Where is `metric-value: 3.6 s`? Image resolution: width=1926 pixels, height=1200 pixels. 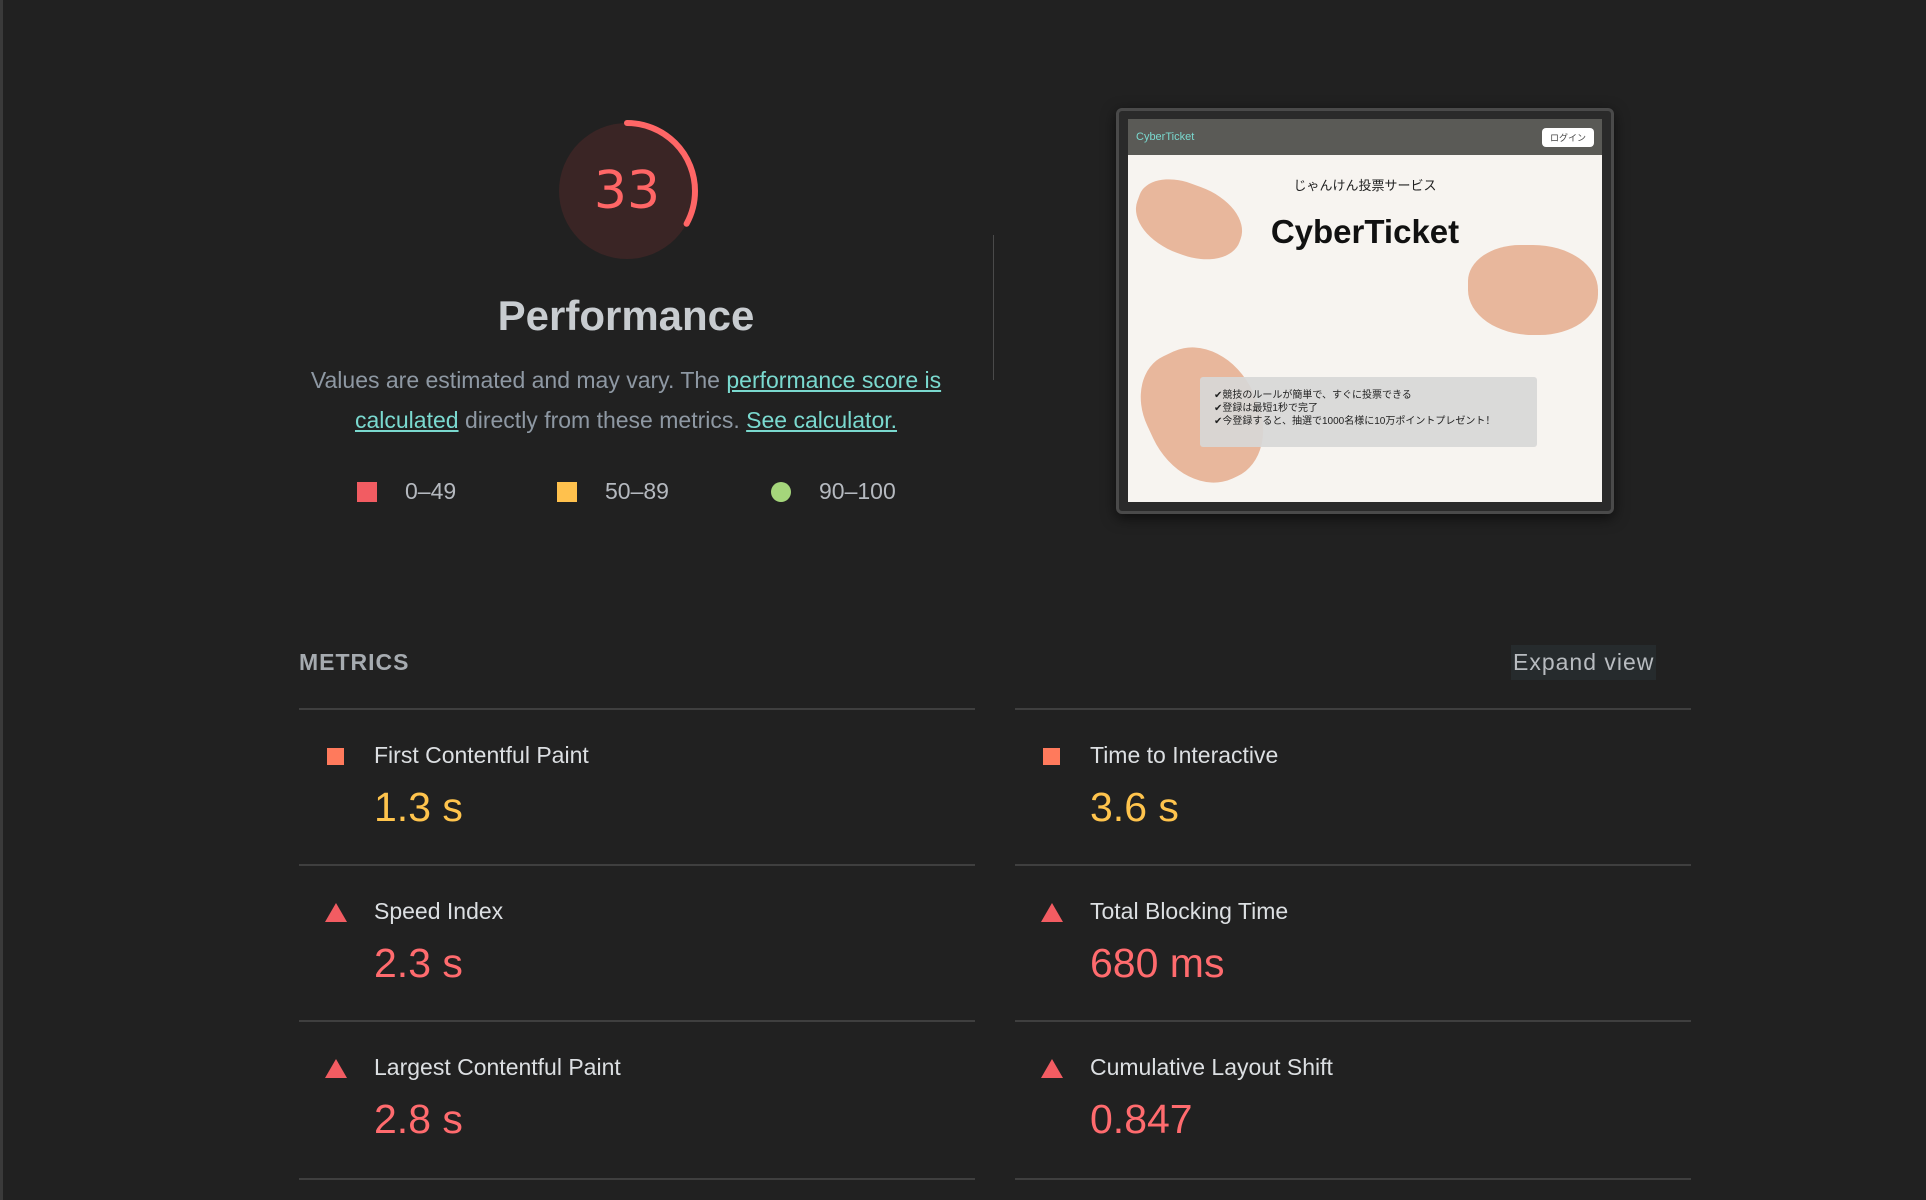
metric-value: 3.6 s is located at coordinates (1134, 807).